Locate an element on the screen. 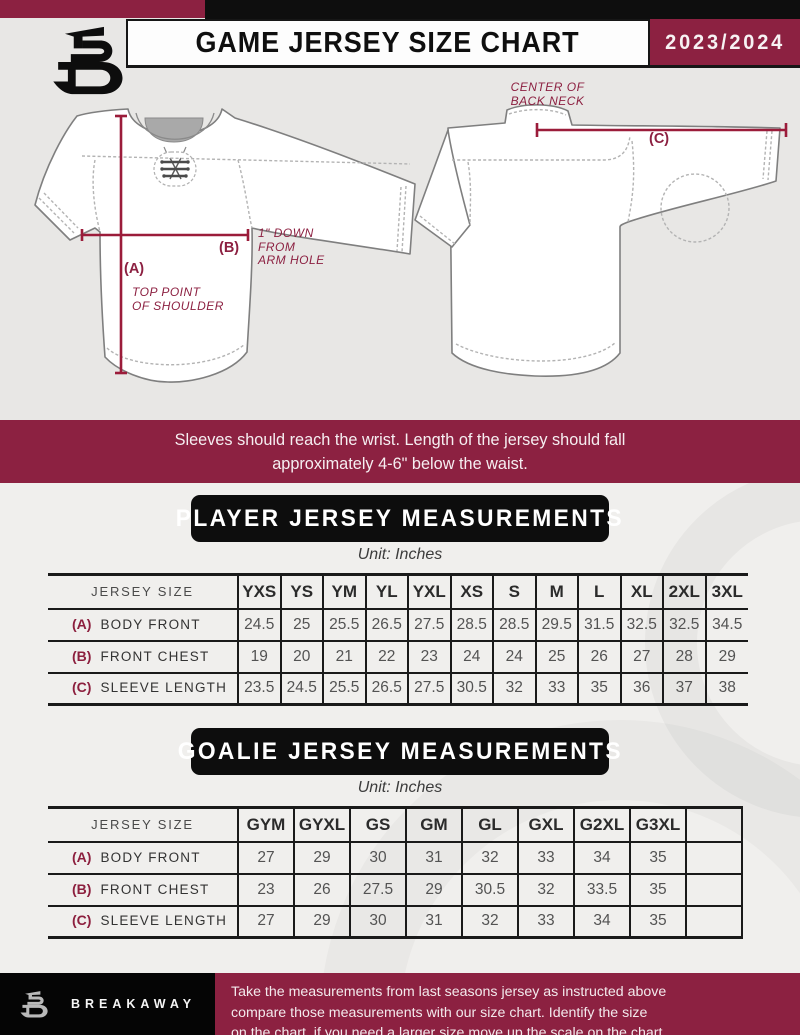 Image resolution: width=800 pixels, height=1035 pixels. value-cell: 31.5 is located at coordinates (599, 624).